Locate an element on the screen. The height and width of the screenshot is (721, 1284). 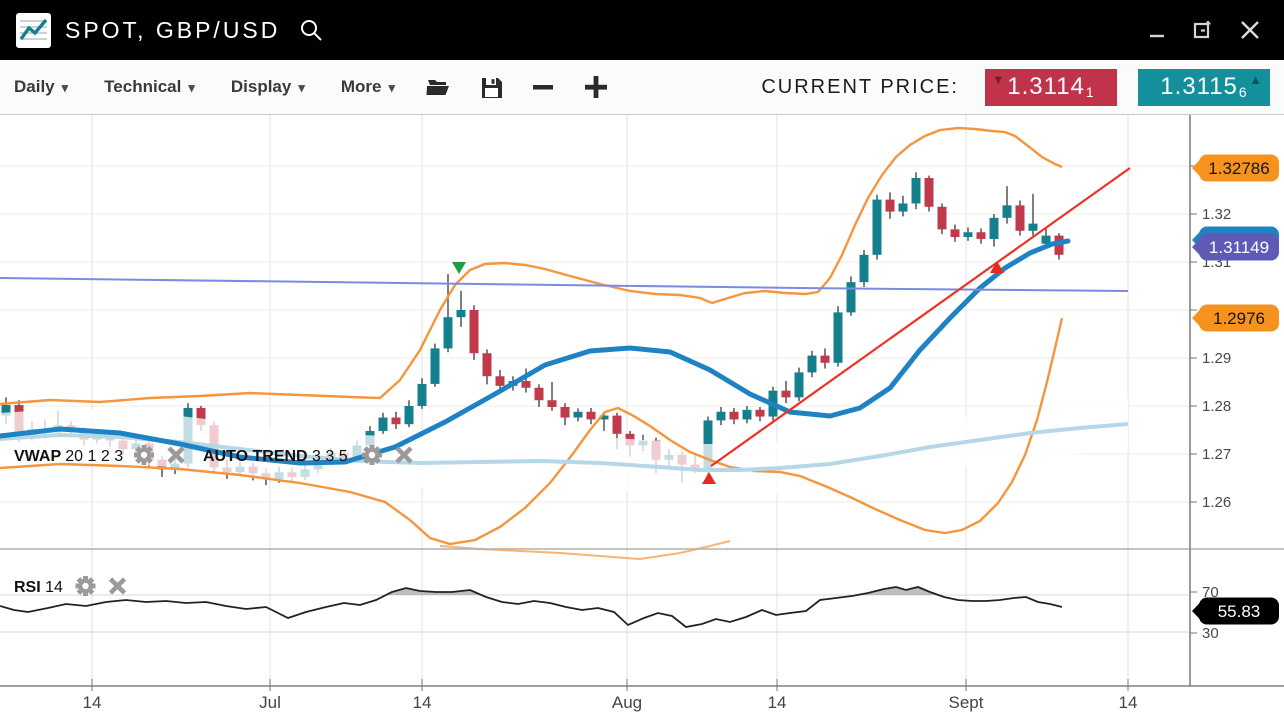
popout-icon is located at coordinates (1203, 30).